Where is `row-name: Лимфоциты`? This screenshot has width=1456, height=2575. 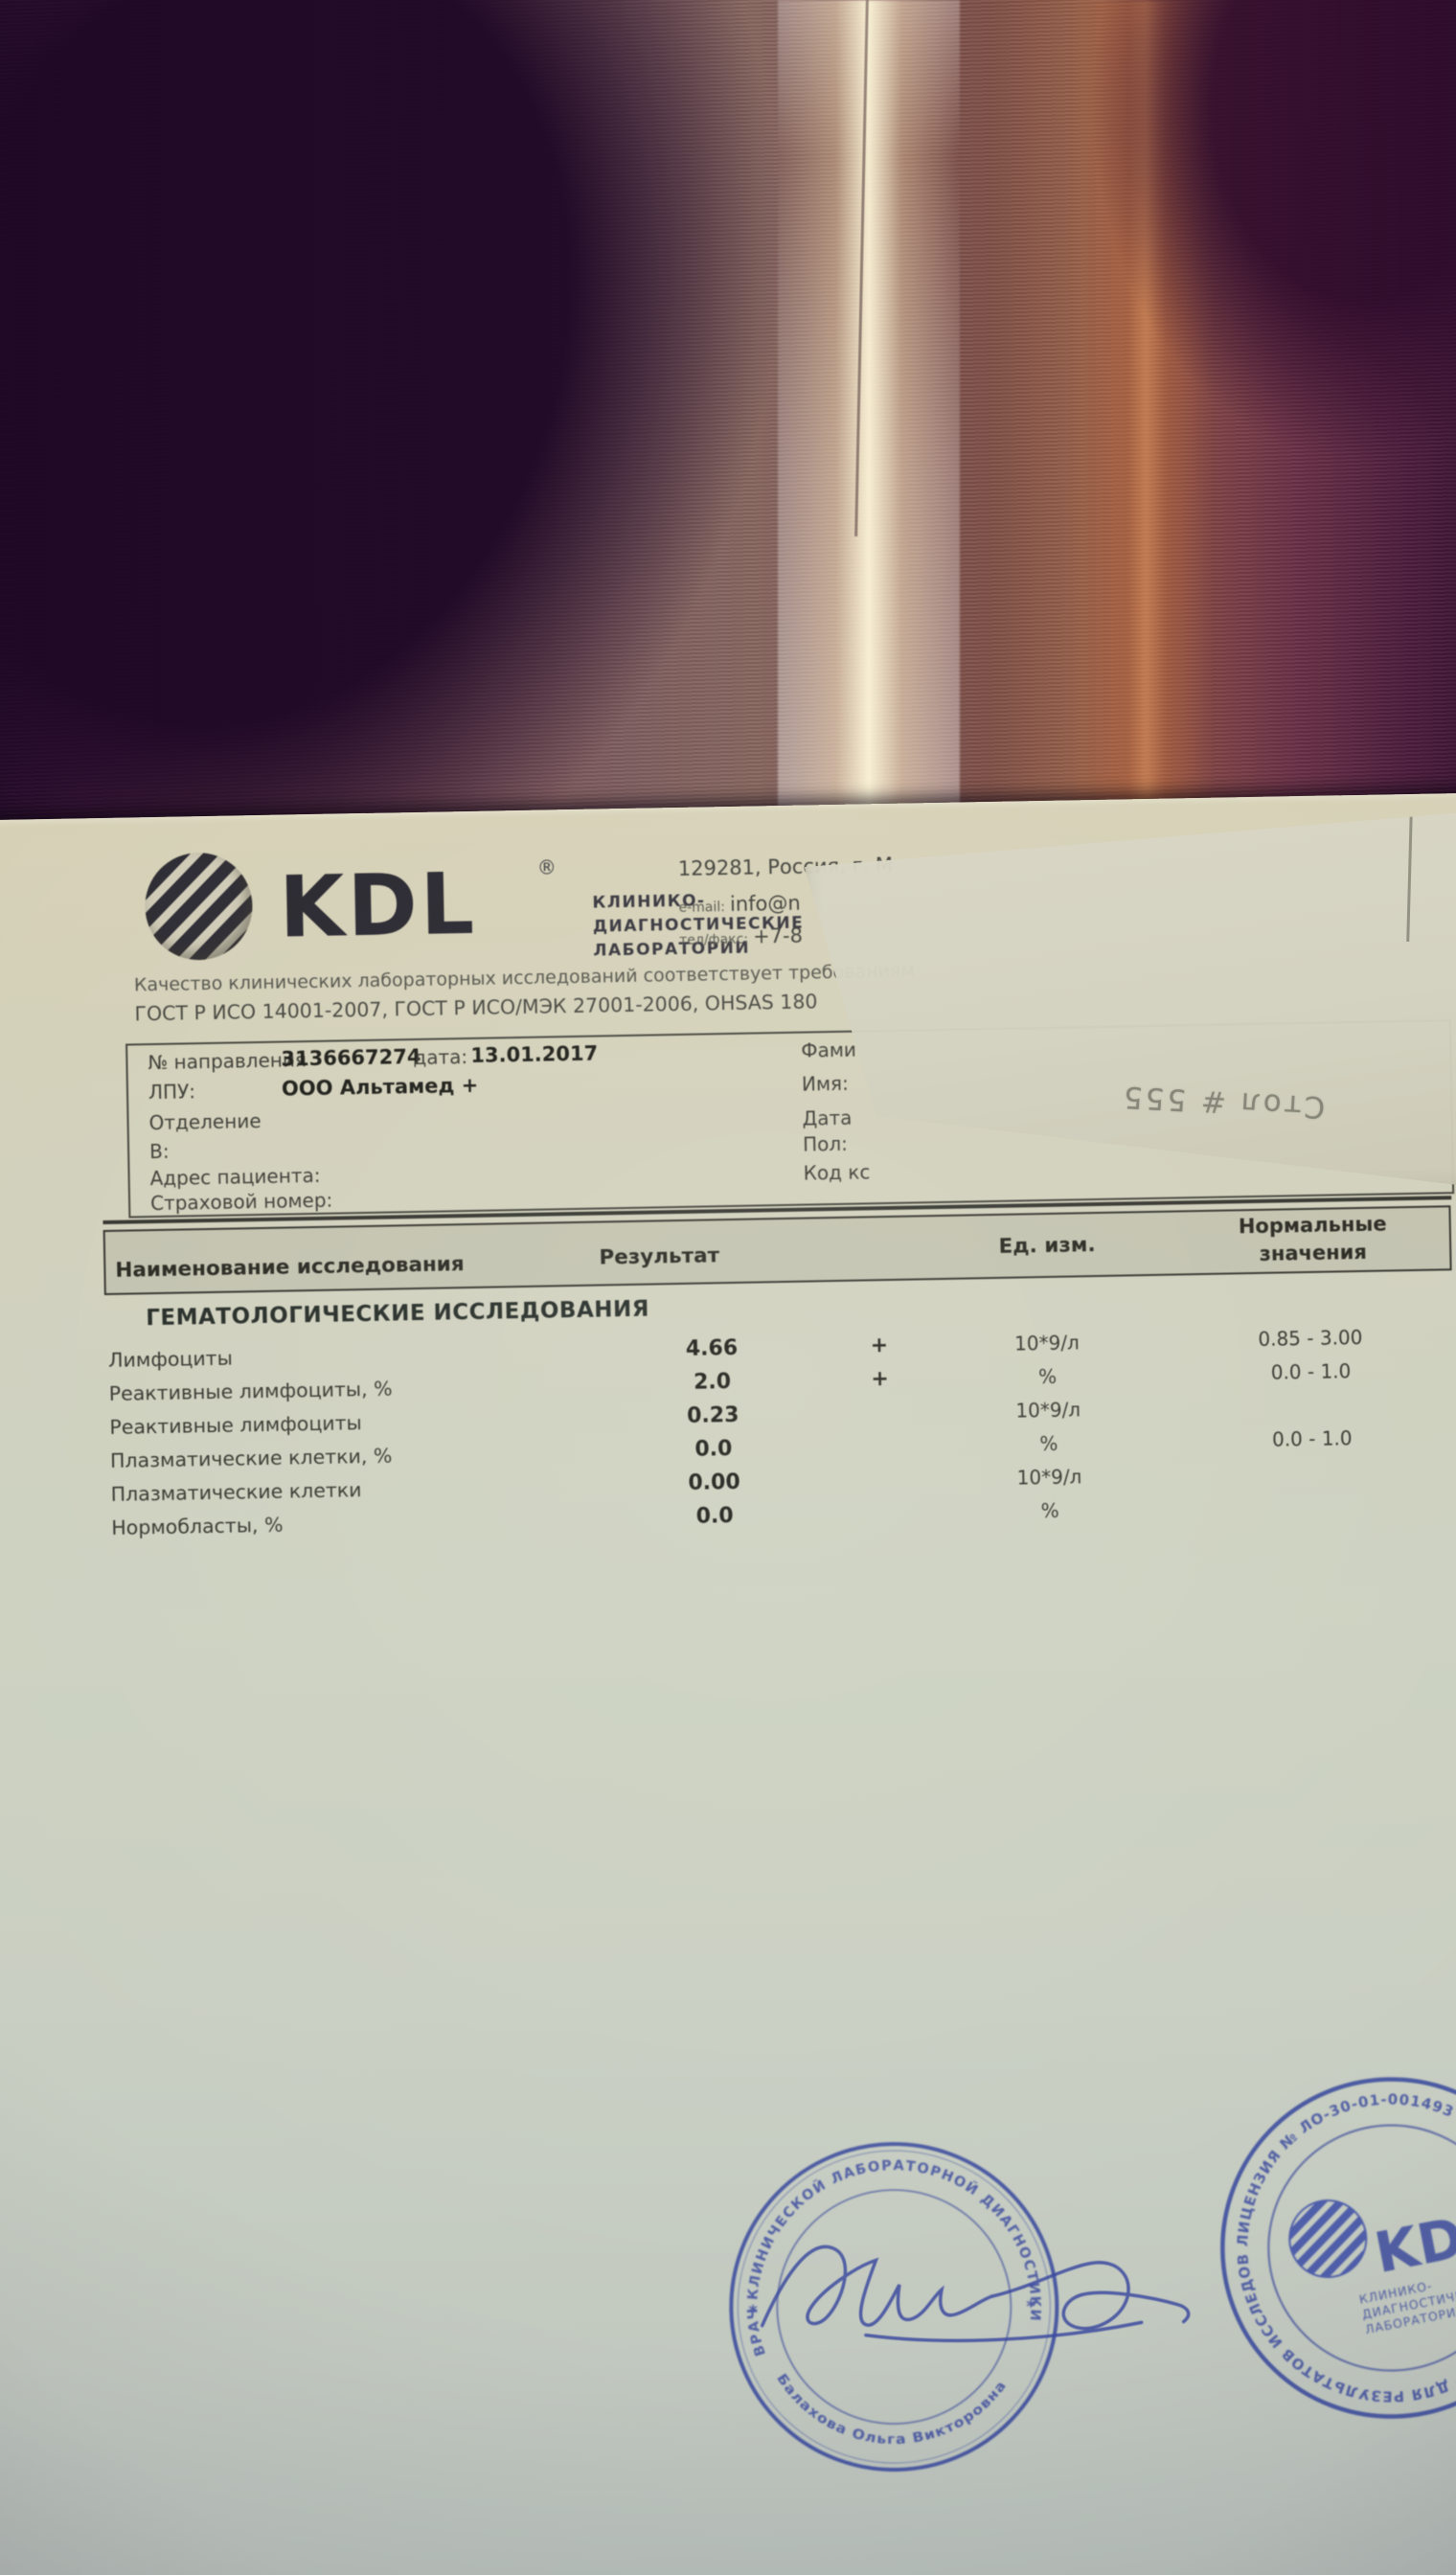
row-name: Лимфоциты is located at coordinates (170, 1359).